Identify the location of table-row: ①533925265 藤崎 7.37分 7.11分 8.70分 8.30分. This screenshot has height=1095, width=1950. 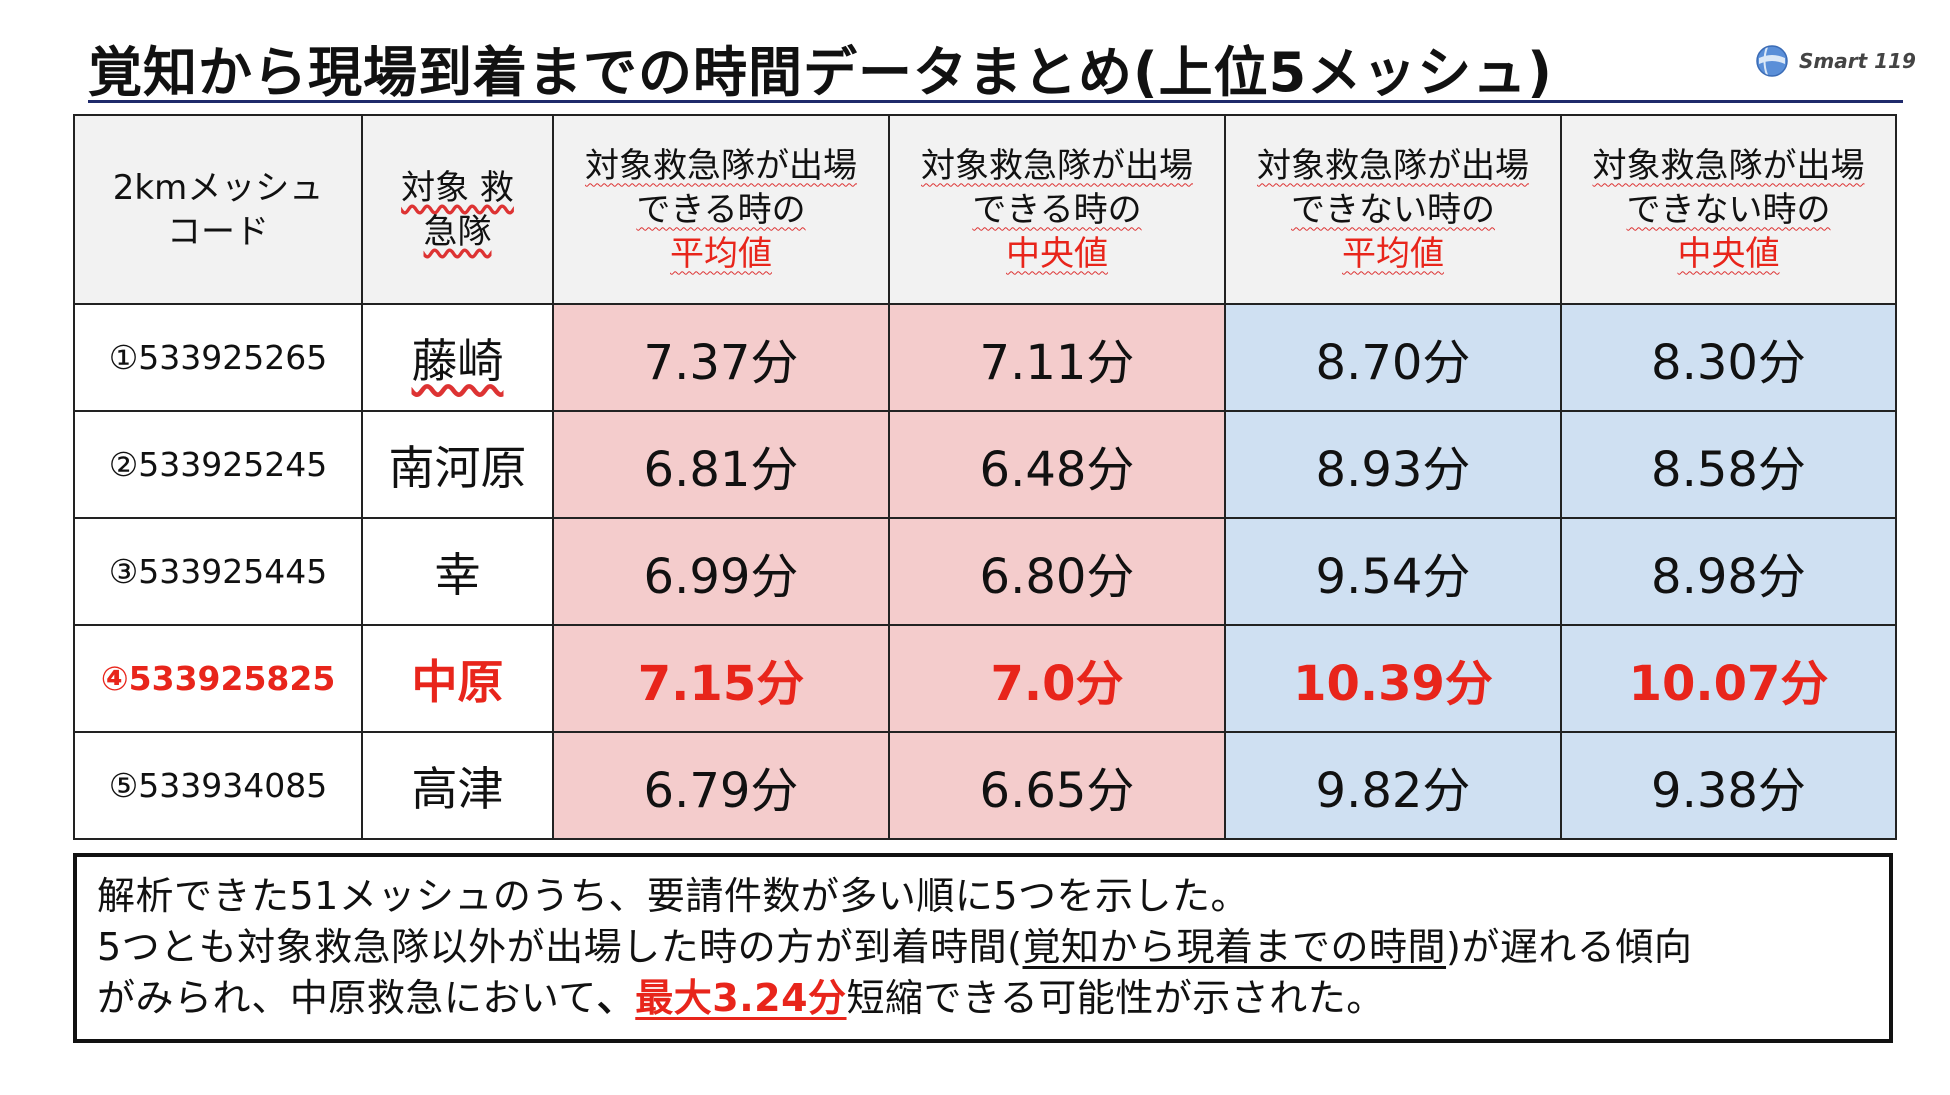
(985, 357).